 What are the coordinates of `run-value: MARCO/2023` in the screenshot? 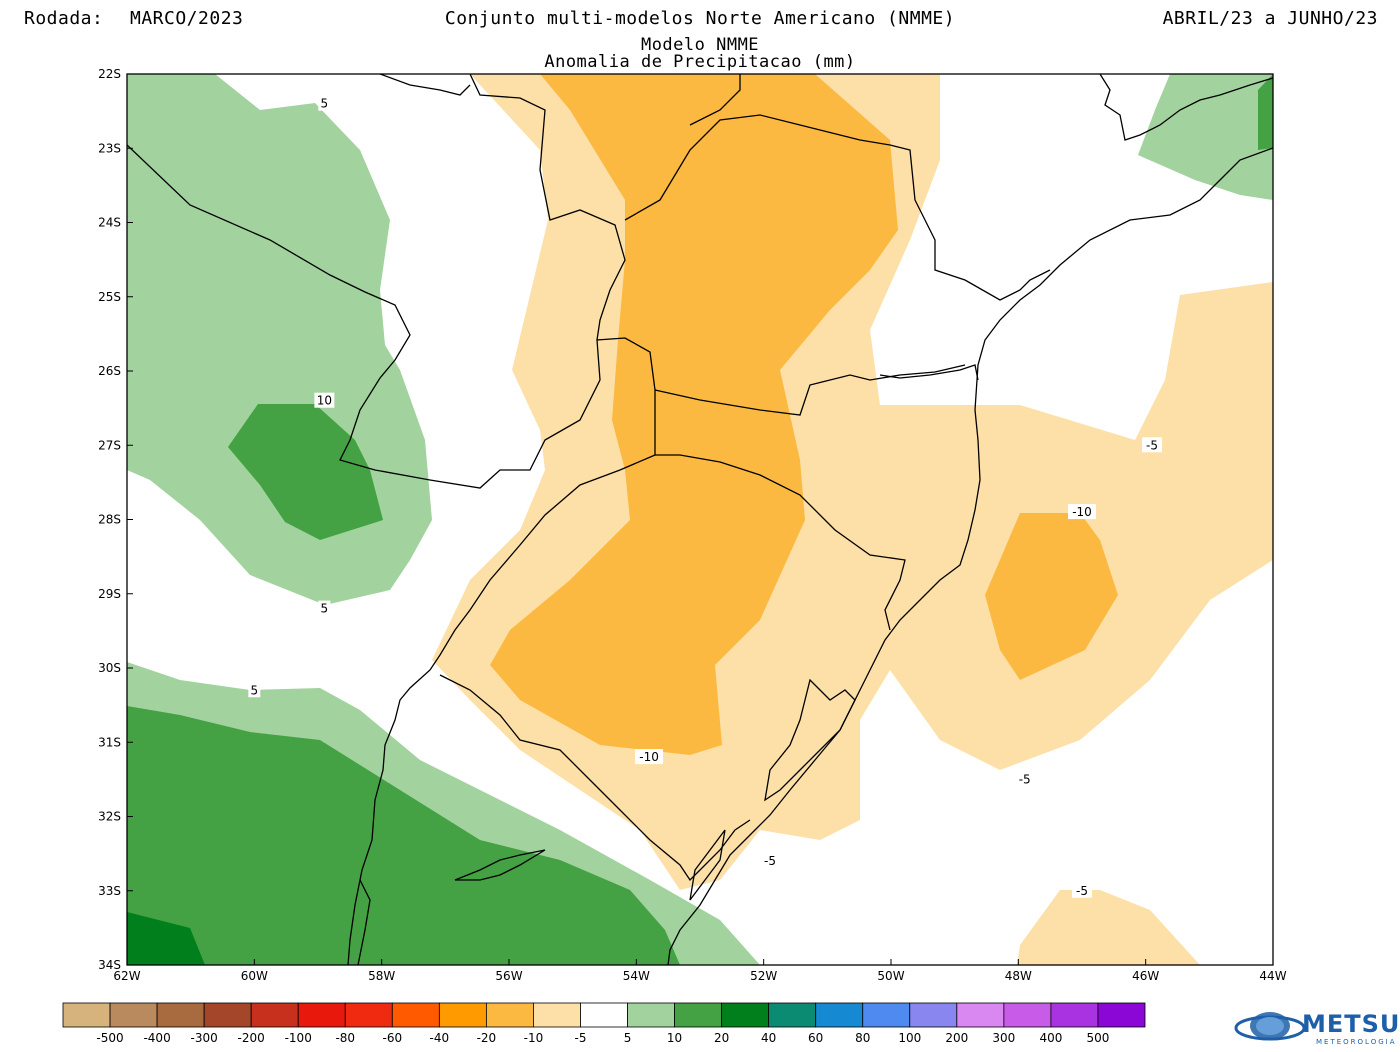 It's located at (187, 18).